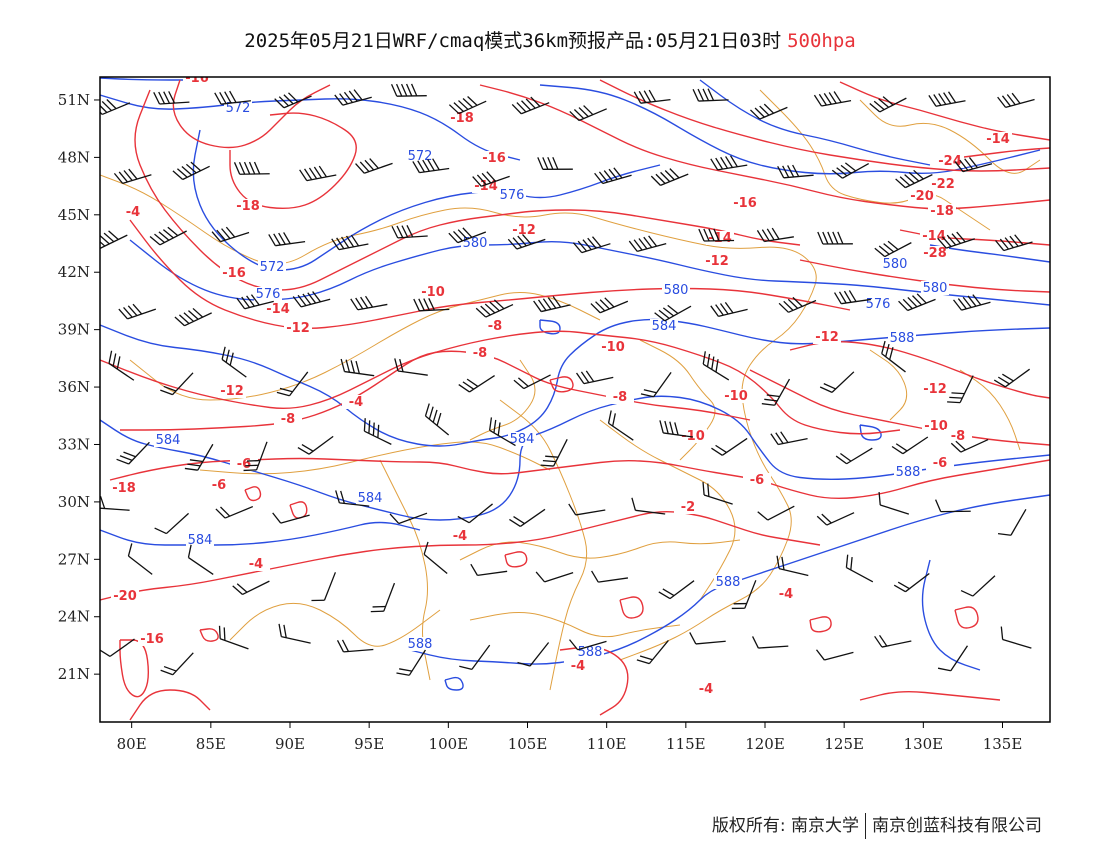 The image size is (1100, 850). Describe the element at coordinates (513, 41) in the screenshot. I see `title-main: 2025年05月21日WRF/cmaq模式36km预报产品:05月21日03时` at that location.